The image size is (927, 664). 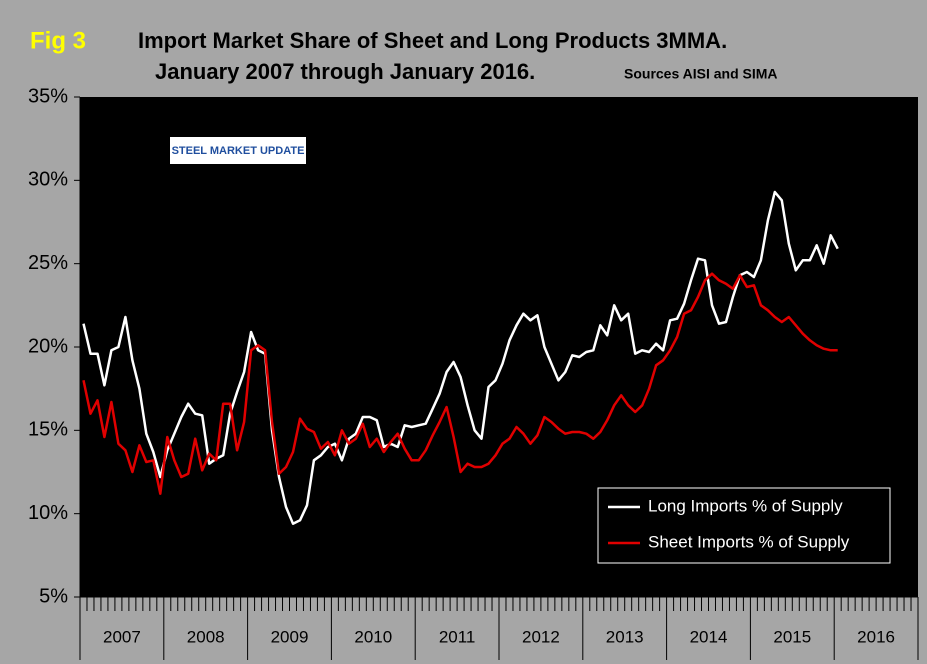 I want to click on source: Sources AISI and SIMA, so click(x=701, y=74).